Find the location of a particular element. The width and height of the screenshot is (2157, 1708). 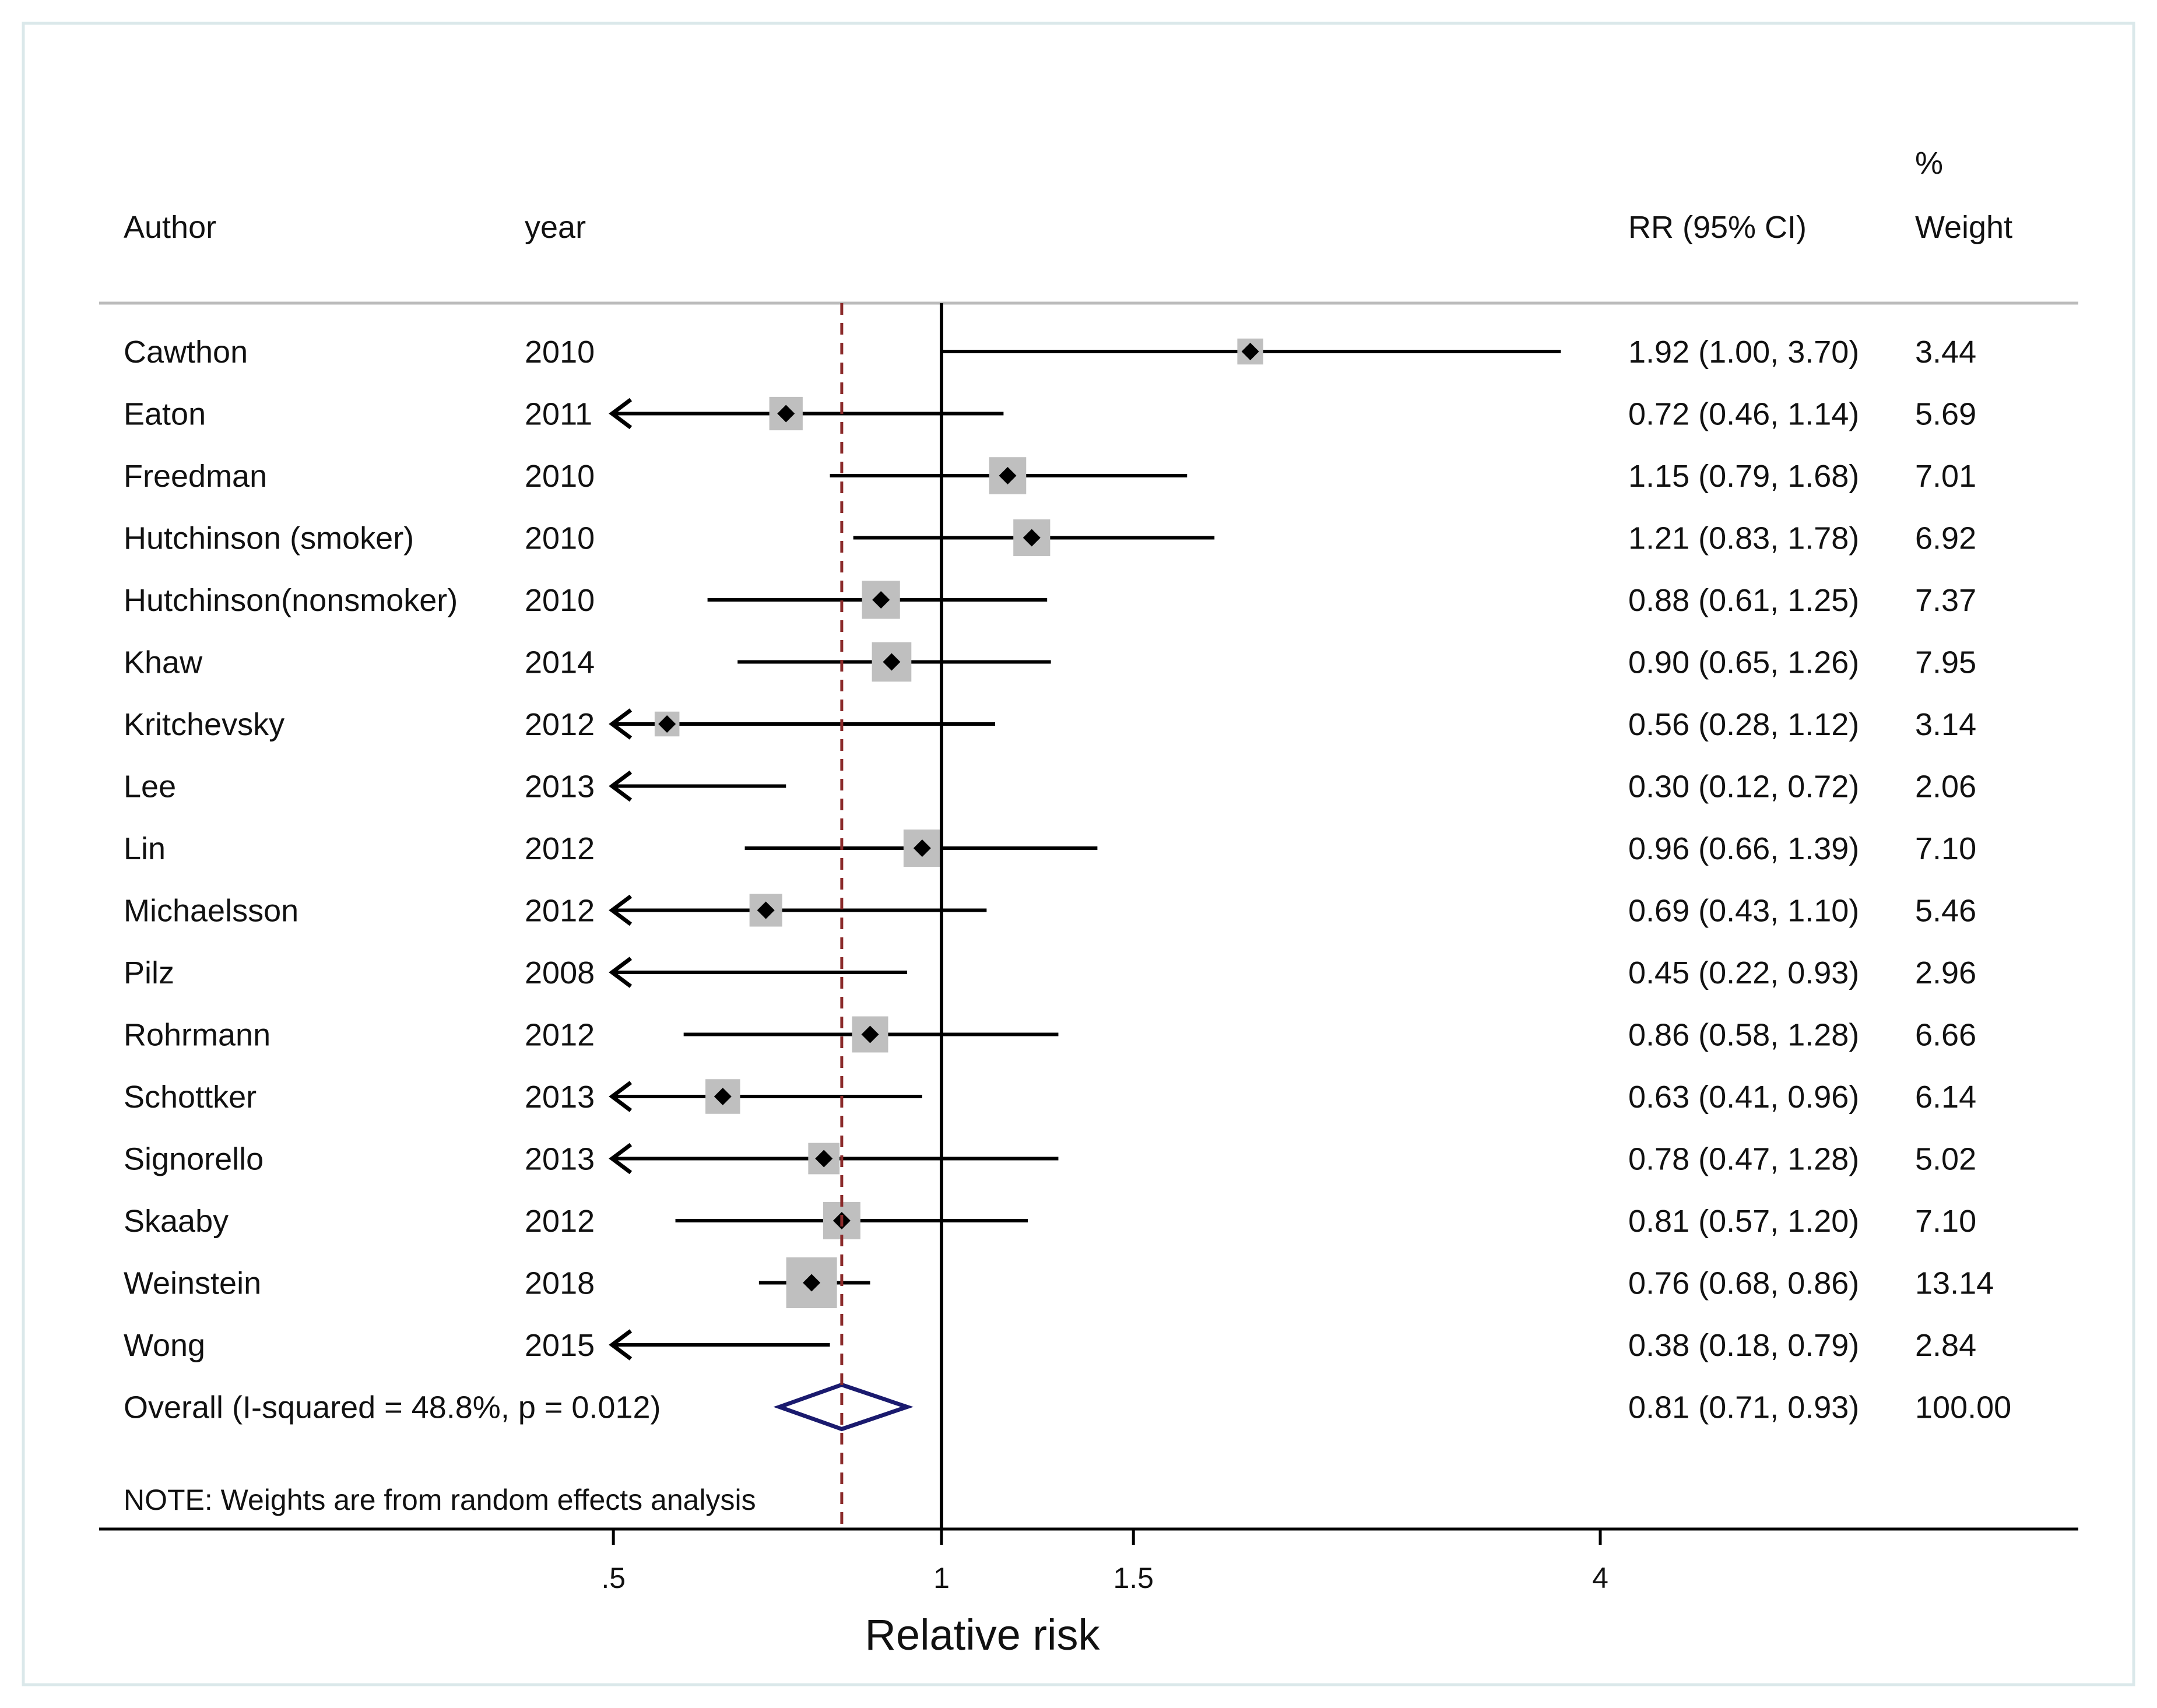

study-rr-ci: 0.86 (0.58, 1.28) is located at coordinates (1743, 1035).